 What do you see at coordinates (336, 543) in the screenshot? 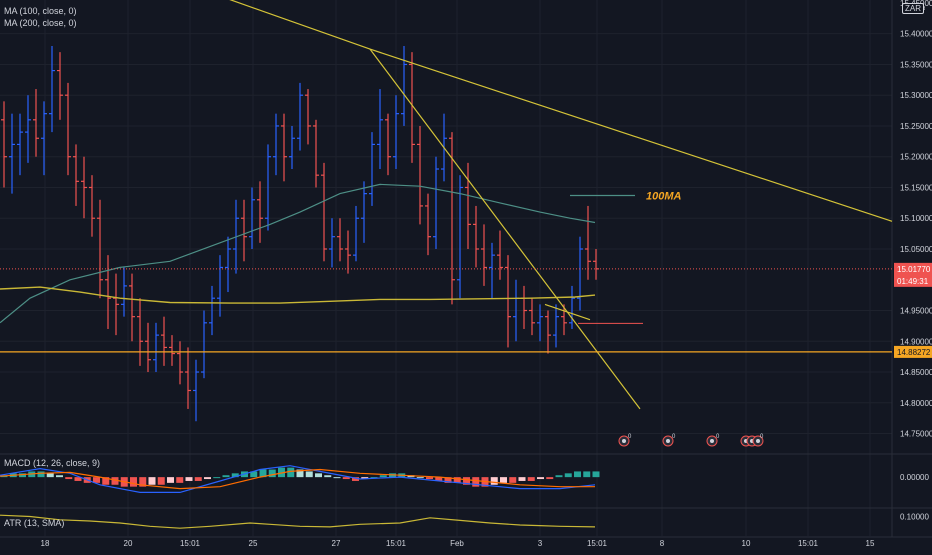
I see `x-tick-label: 27` at bounding box center [336, 543].